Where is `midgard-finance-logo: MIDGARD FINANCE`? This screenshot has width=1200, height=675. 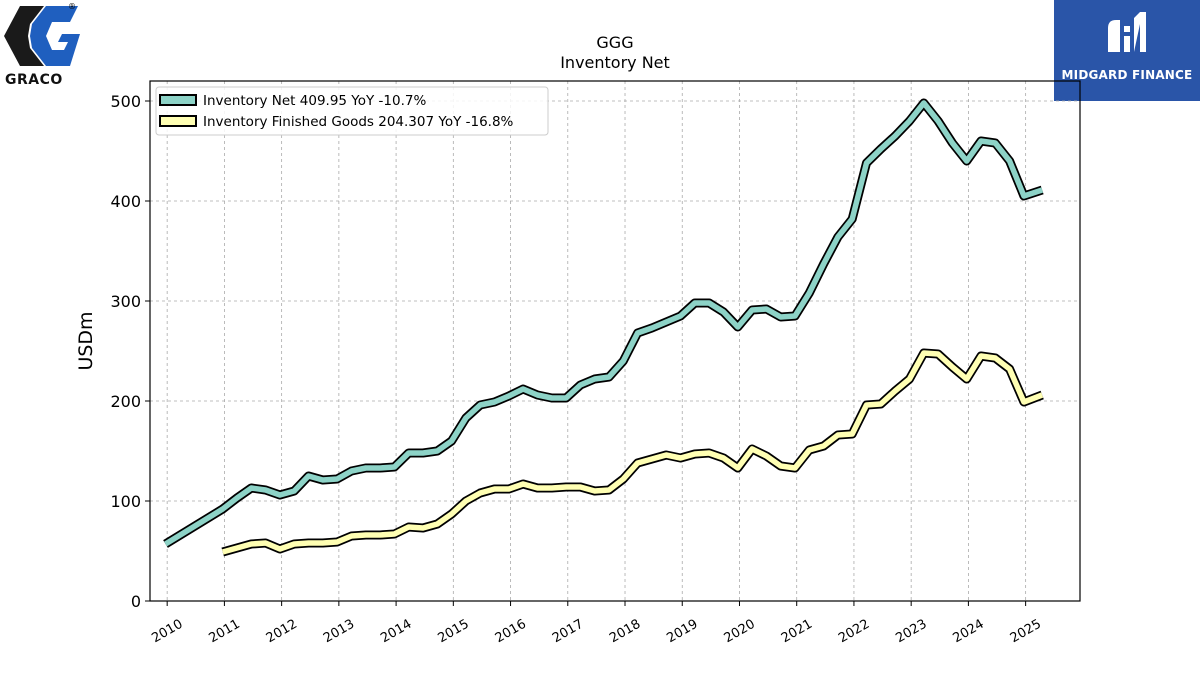 midgard-finance-logo: MIDGARD FINANCE is located at coordinates (1127, 50).